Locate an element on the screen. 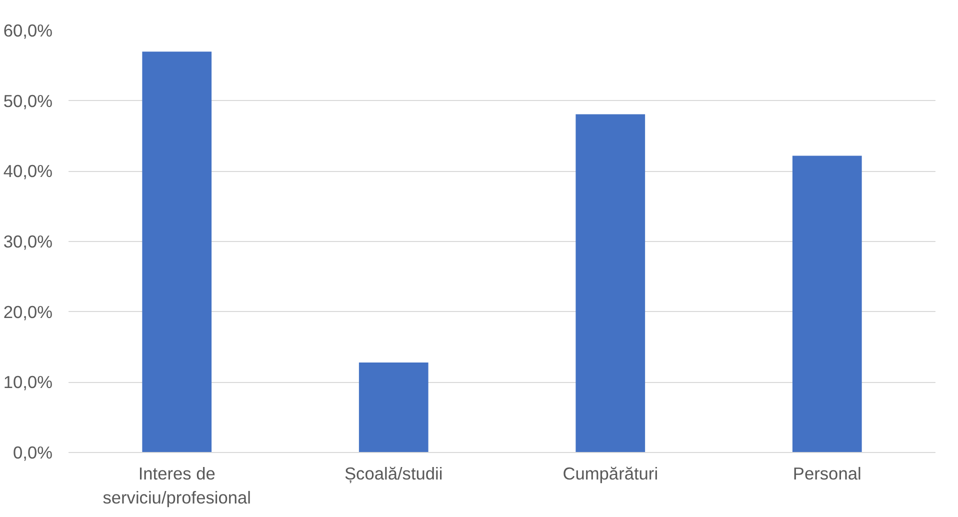  x-tick-label: Cumpărături is located at coordinates (610, 474).